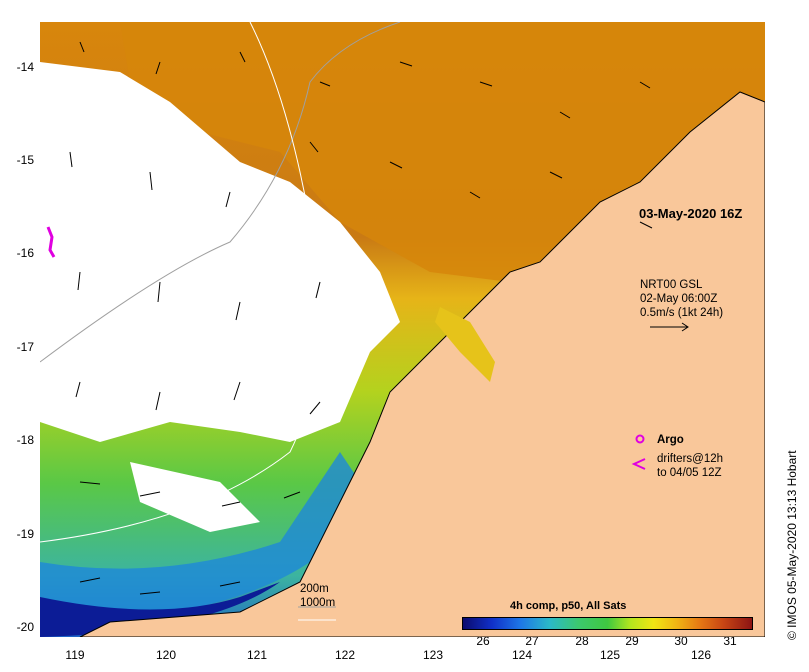 This screenshot has width=809, height=672. What do you see at coordinates (701, 655) in the screenshot?
I see `lon-tick: 126` at bounding box center [701, 655].